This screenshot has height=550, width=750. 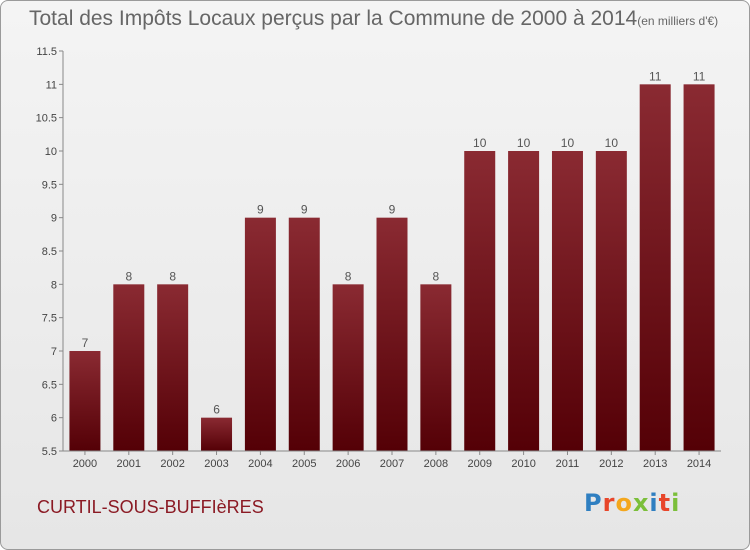 I want to click on proxiti-logo: Proxiti, so click(x=632, y=503).